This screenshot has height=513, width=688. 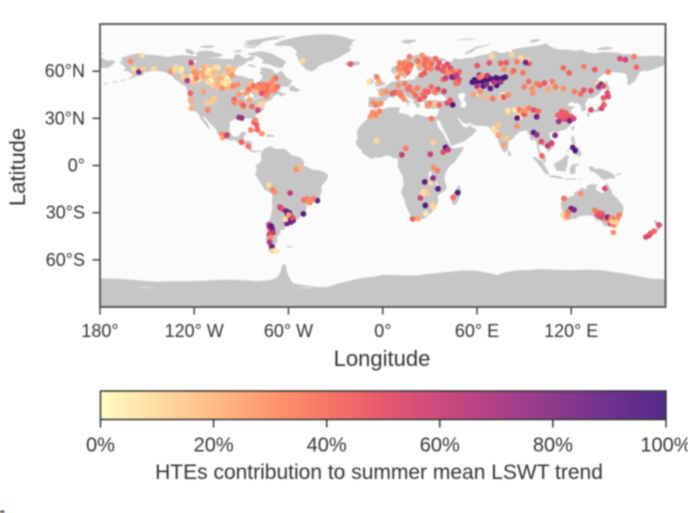 I want to click on svg-text: 60°S, so click(x=65, y=260).